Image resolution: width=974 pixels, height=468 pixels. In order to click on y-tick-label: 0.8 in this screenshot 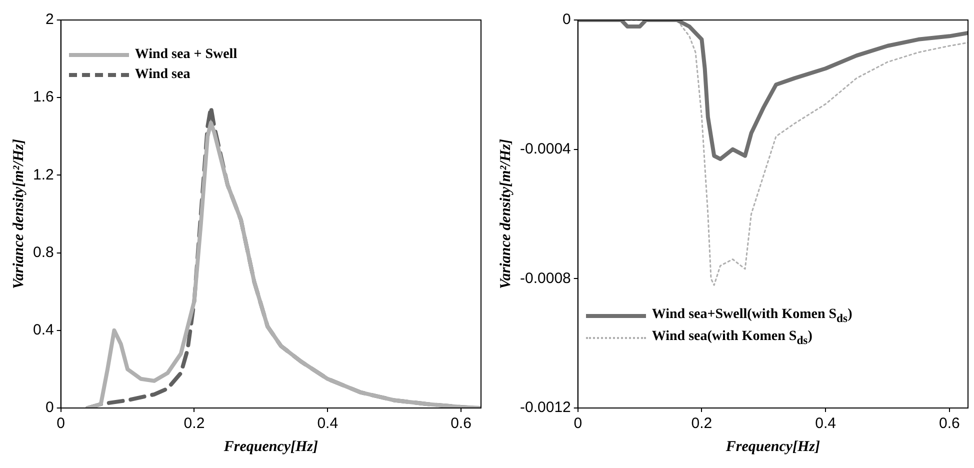, I will do `click(43, 252)`.